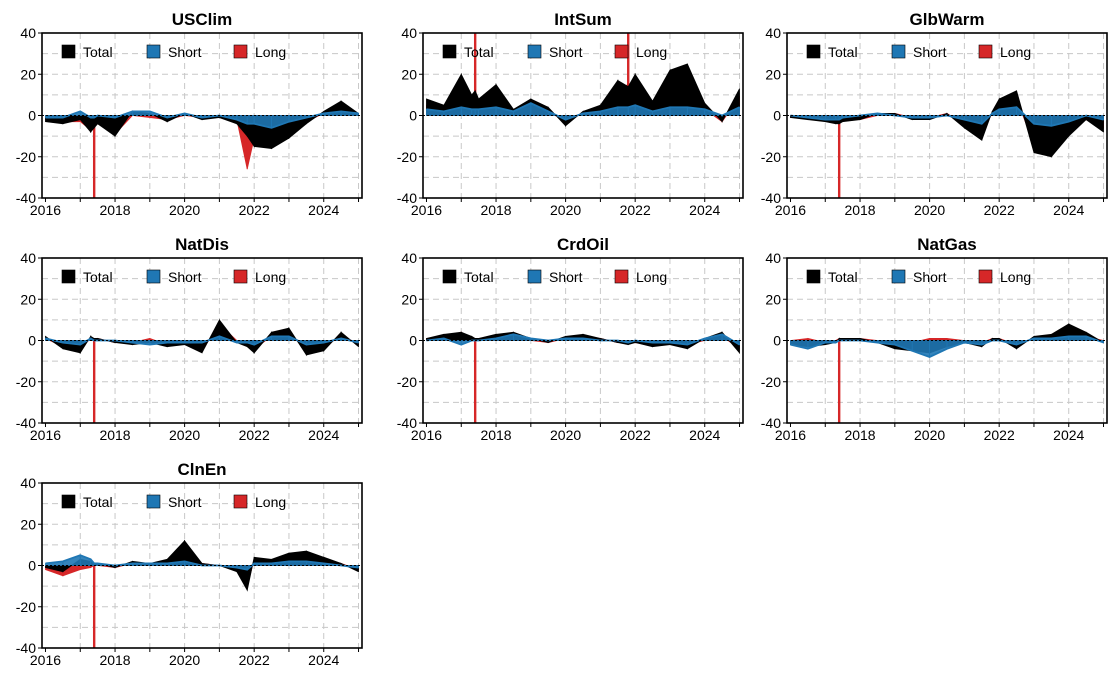 Image resolution: width=1117 pixels, height=676 pixels. What do you see at coordinates (202, 593) in the screenshot?
I see `series-group` at bounding box center [202, 593].